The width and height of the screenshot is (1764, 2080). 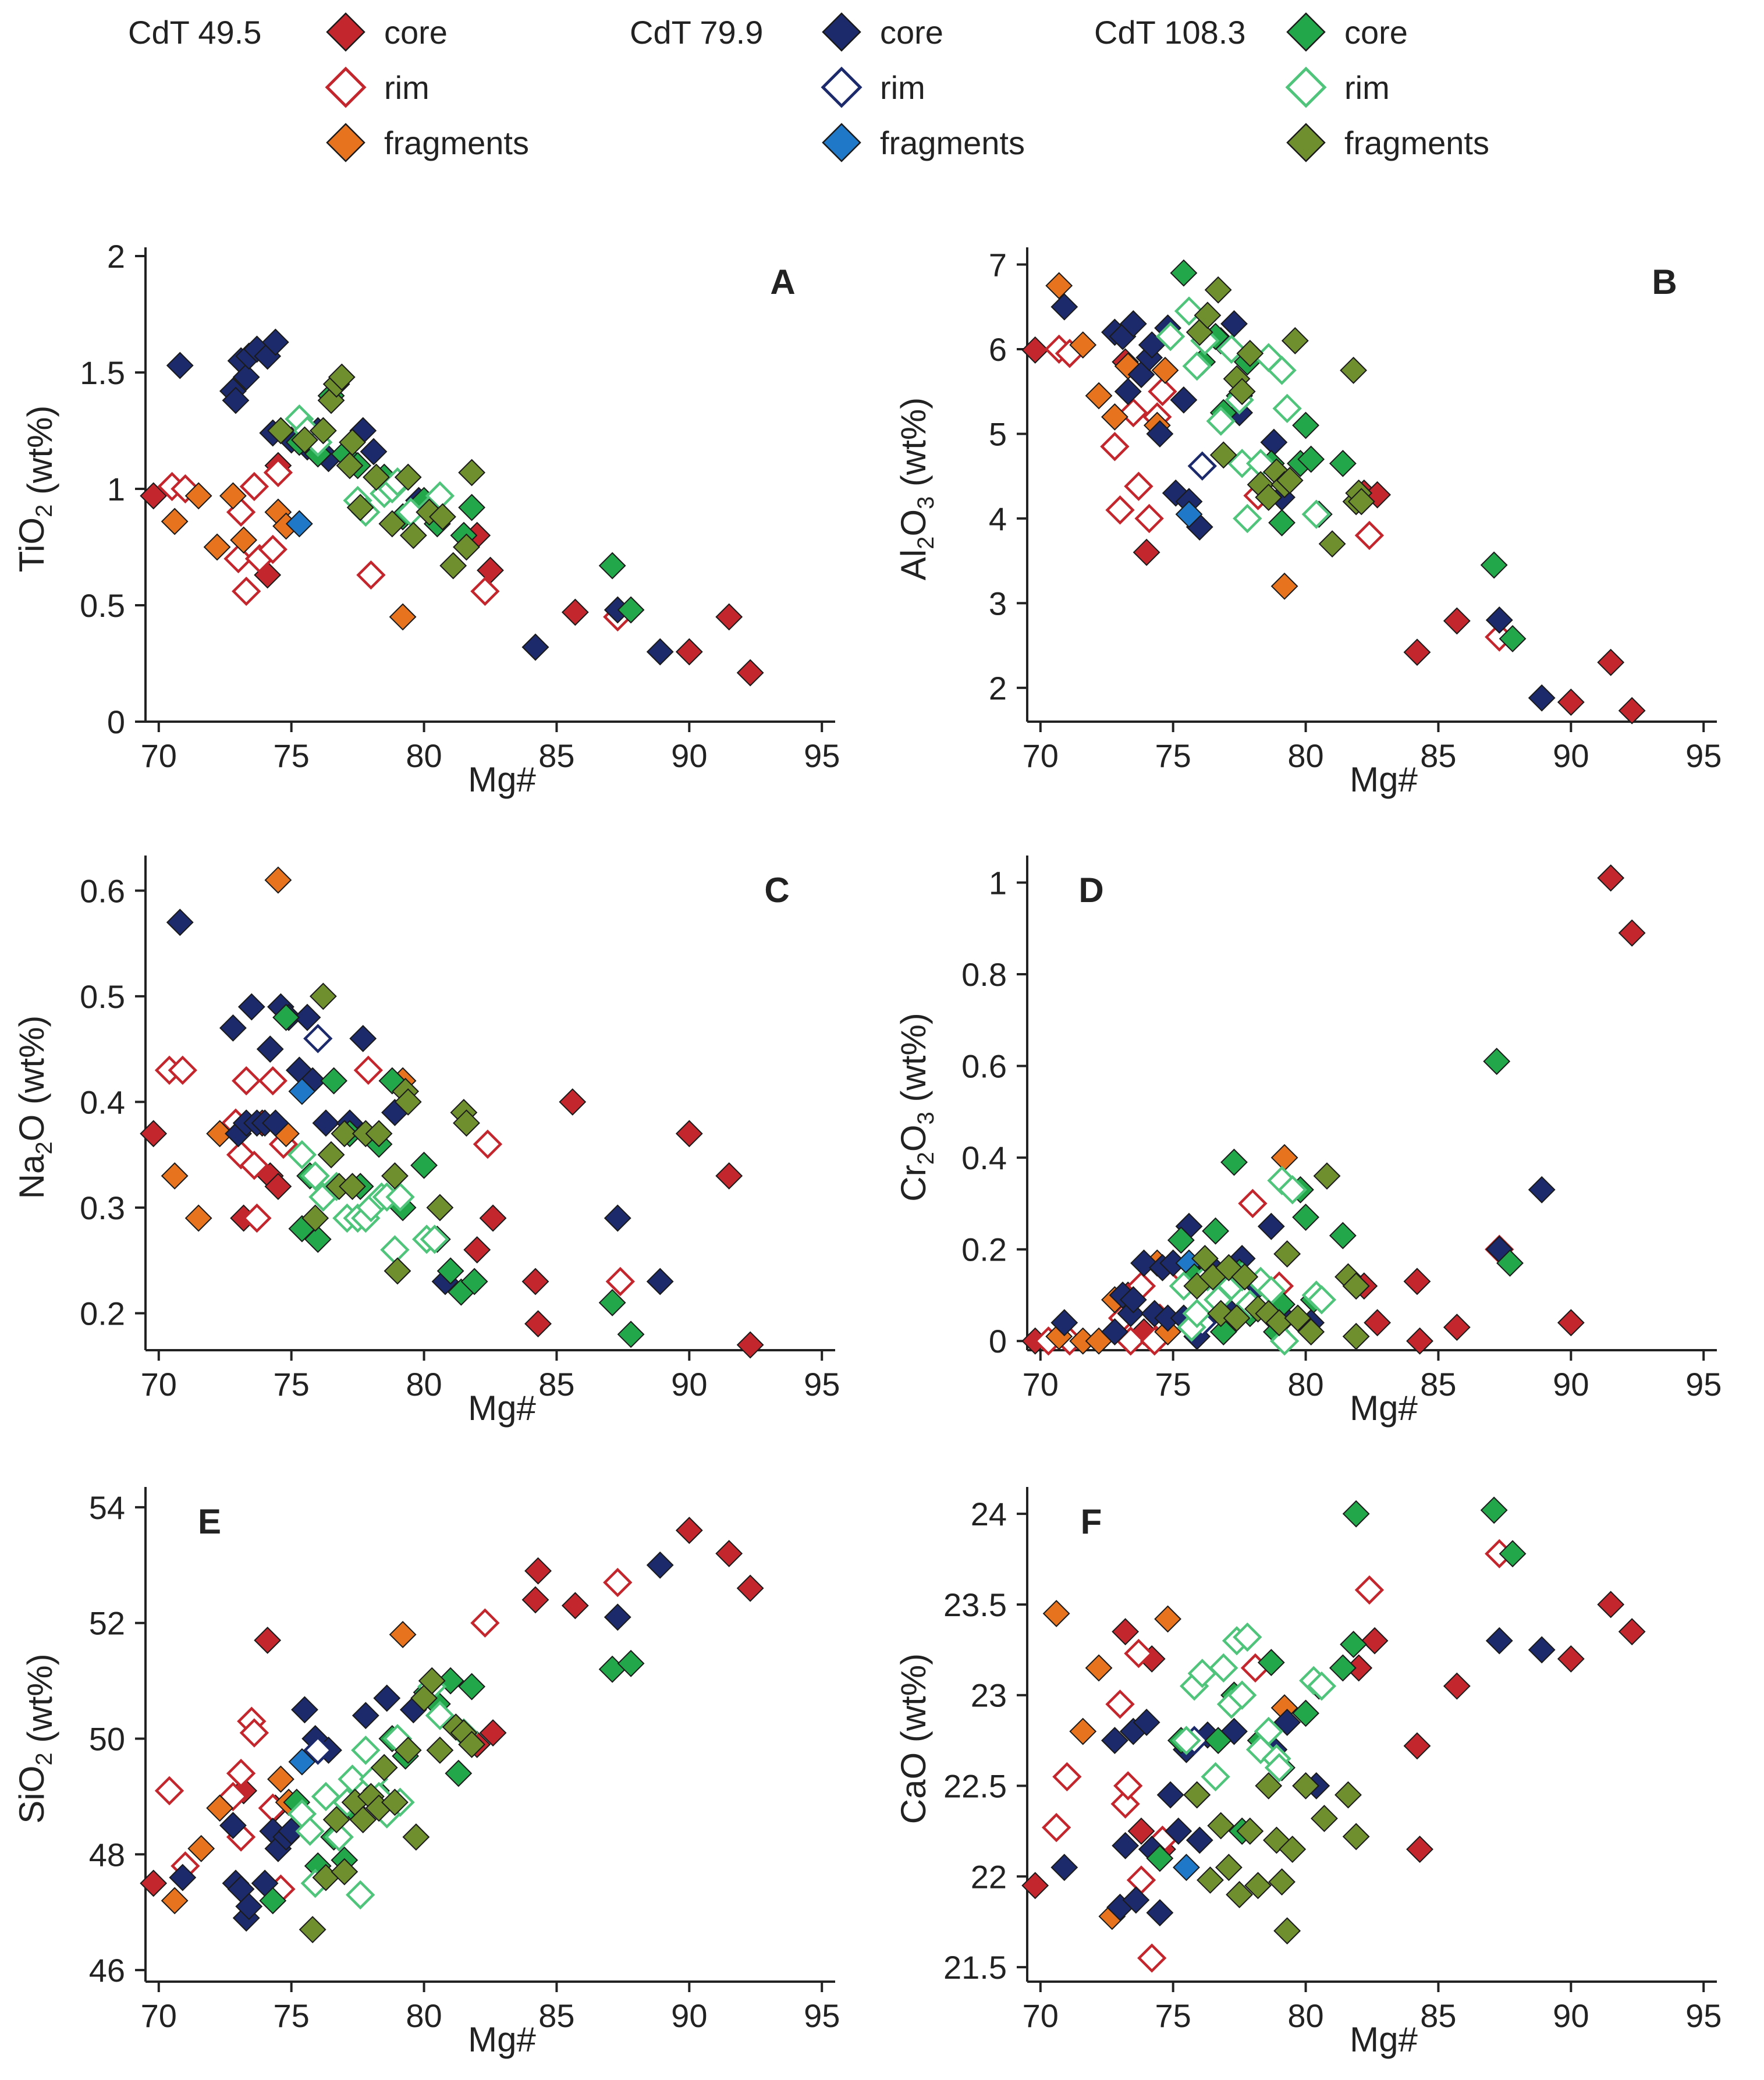 What do you see at coordinates (426, 1773) in the screenshot?
I see `panel-e: 70 75 80 85 90 95 46 48 50 52 54 Mg# SiO2 (wt%) E` at bounding box center [426, 1773].